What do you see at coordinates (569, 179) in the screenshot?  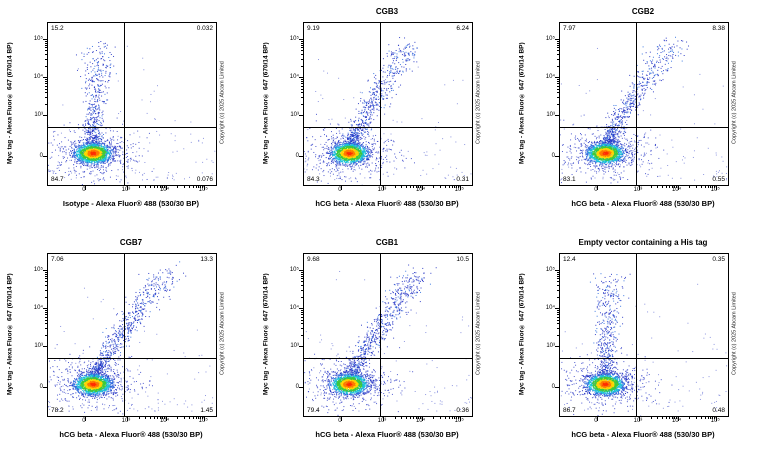 I see `quadrant-percent-bottom-left: 83.1` at bounding box center [569, 179].